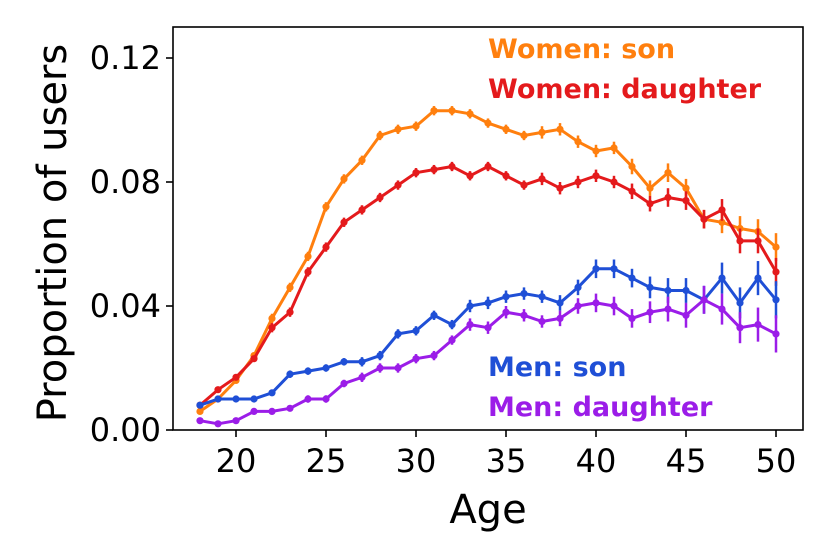 The image size is (830, 554). What do you see at coordinates (487, 510) in the screenshot?
I see `x-axis-title: Age` at bounding box center [487, 510].